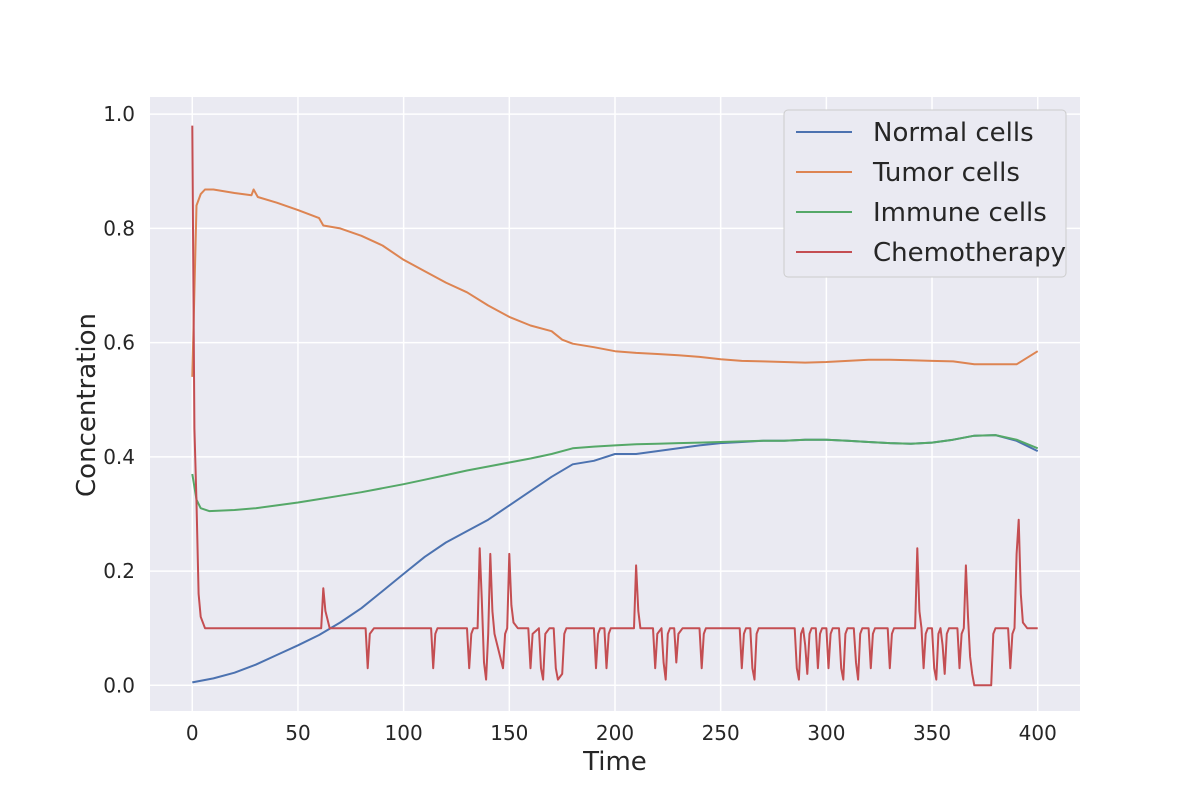 The width and height of the screenshot is (1200, 800). What do you see at coordinates (721, 733) in the screenshot?
I see `x-tick-label: 250` at bounding box center [721, 733].